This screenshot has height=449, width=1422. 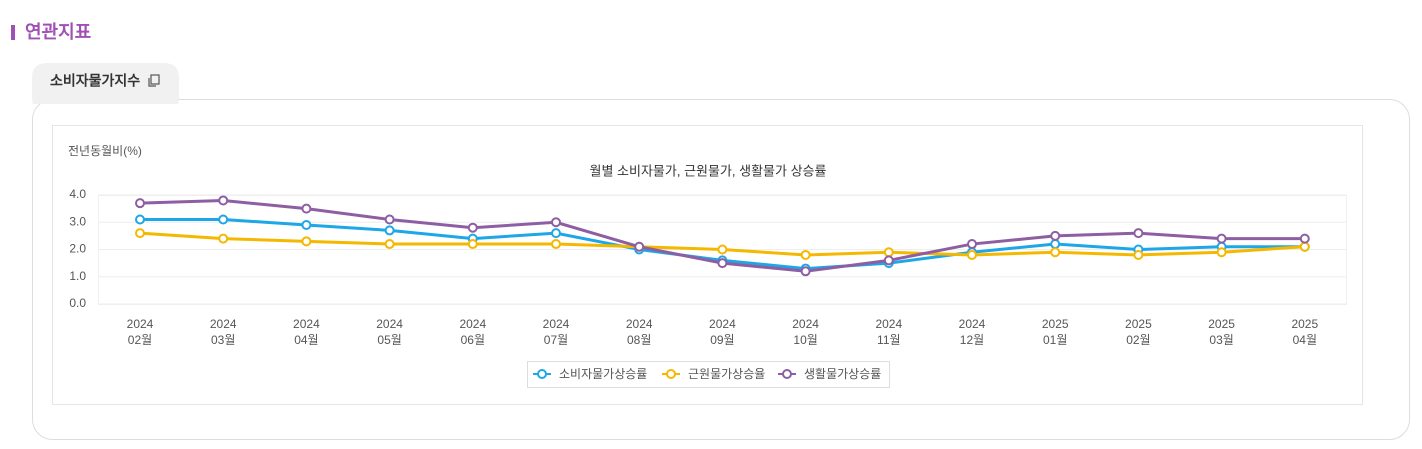 What do you see at coordinates (972, 340) in the screenshot?
I see `x-tick-label: 12월` at bounding box center [972, 340].